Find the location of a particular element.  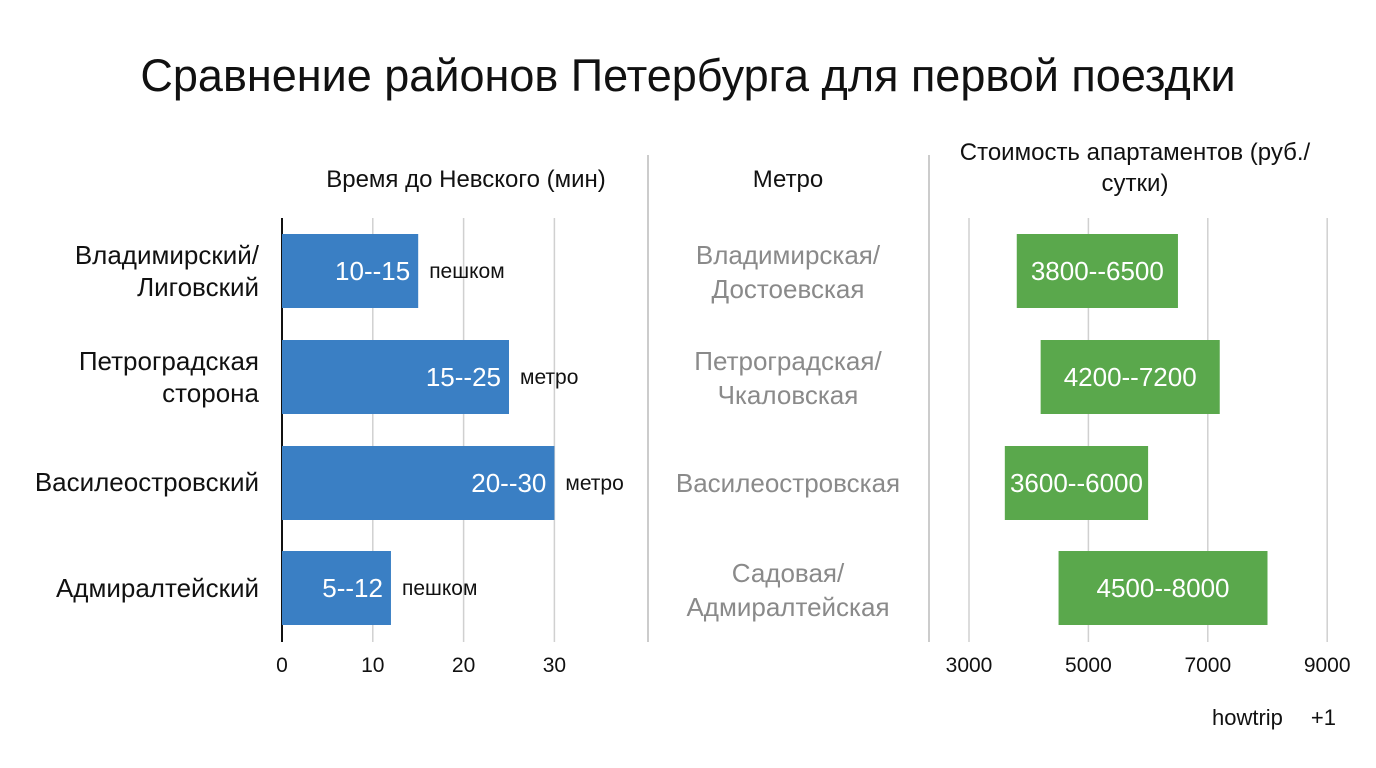

cost-bar-label: 4200--7200 is located at coordinates (1130, 377).